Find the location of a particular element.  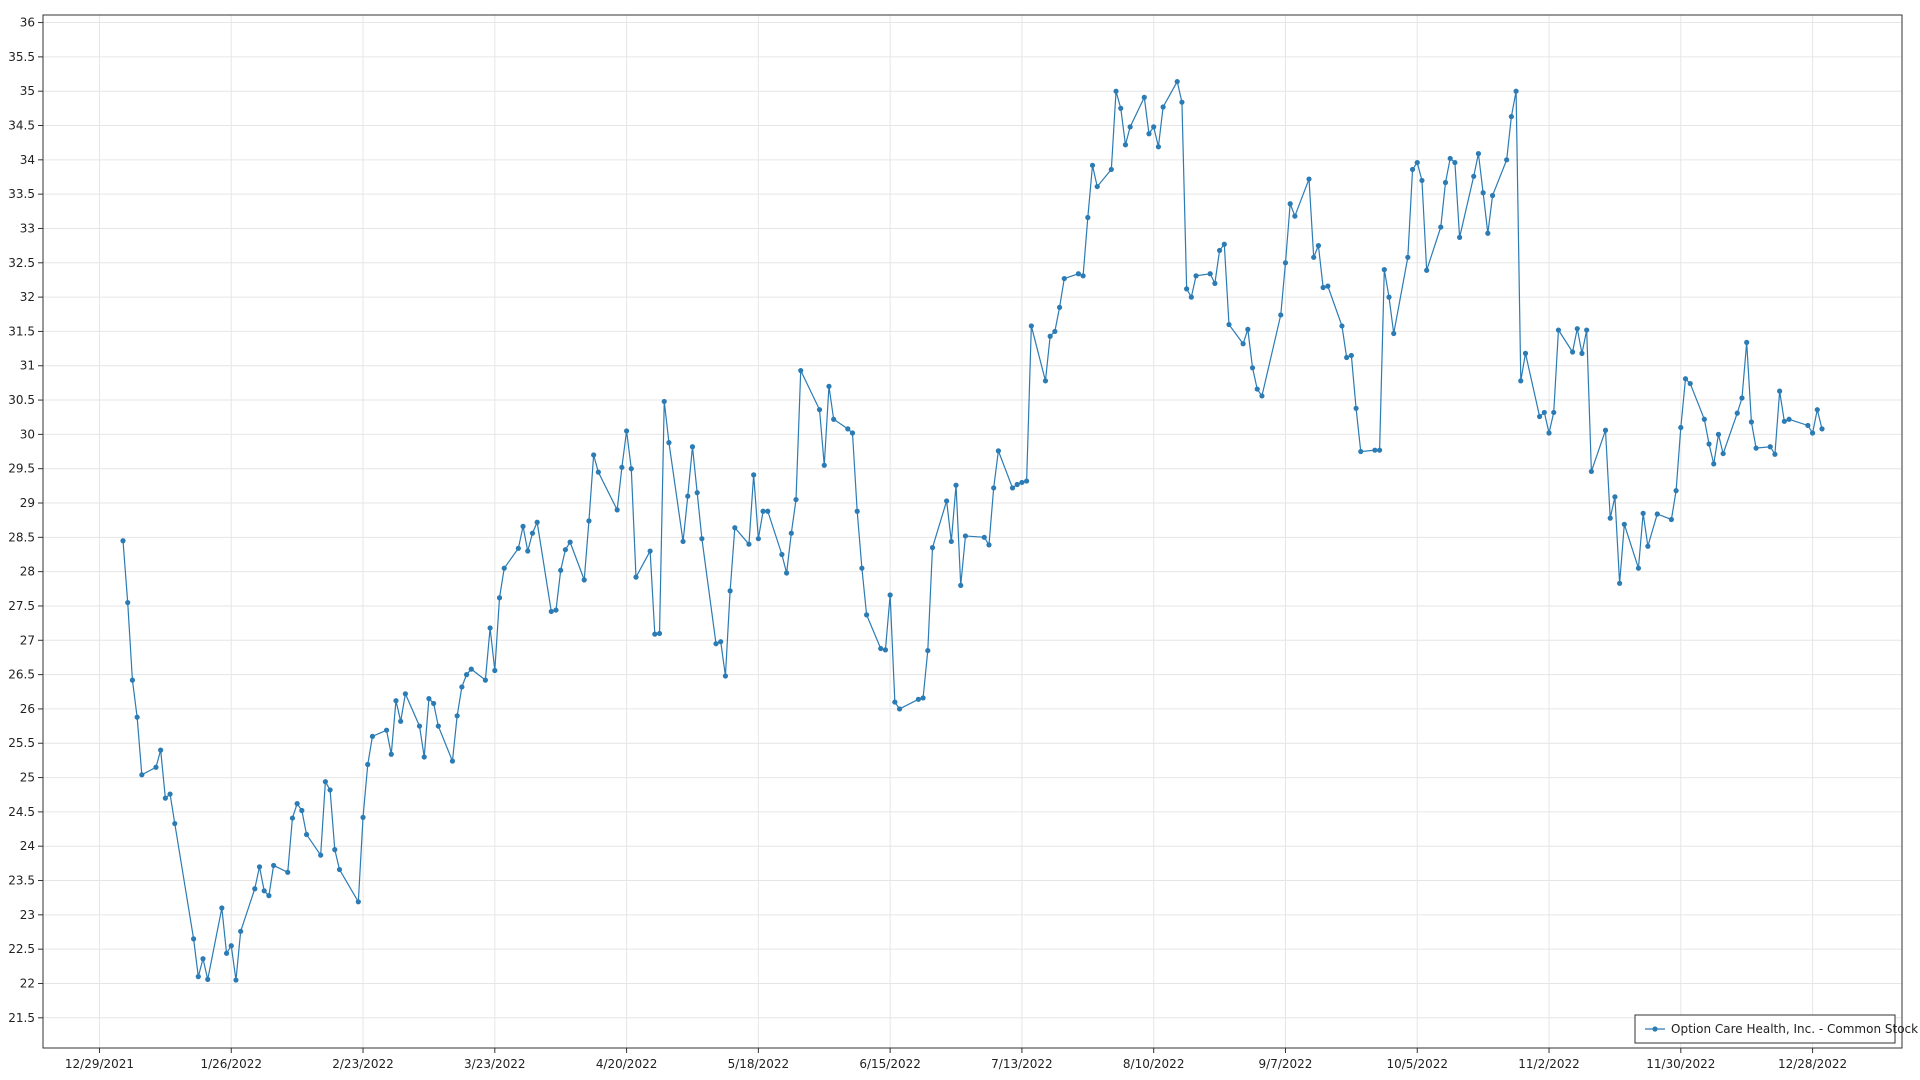

x-tick-label: 11/30/2022 is located at coordinates (1680, 1064).